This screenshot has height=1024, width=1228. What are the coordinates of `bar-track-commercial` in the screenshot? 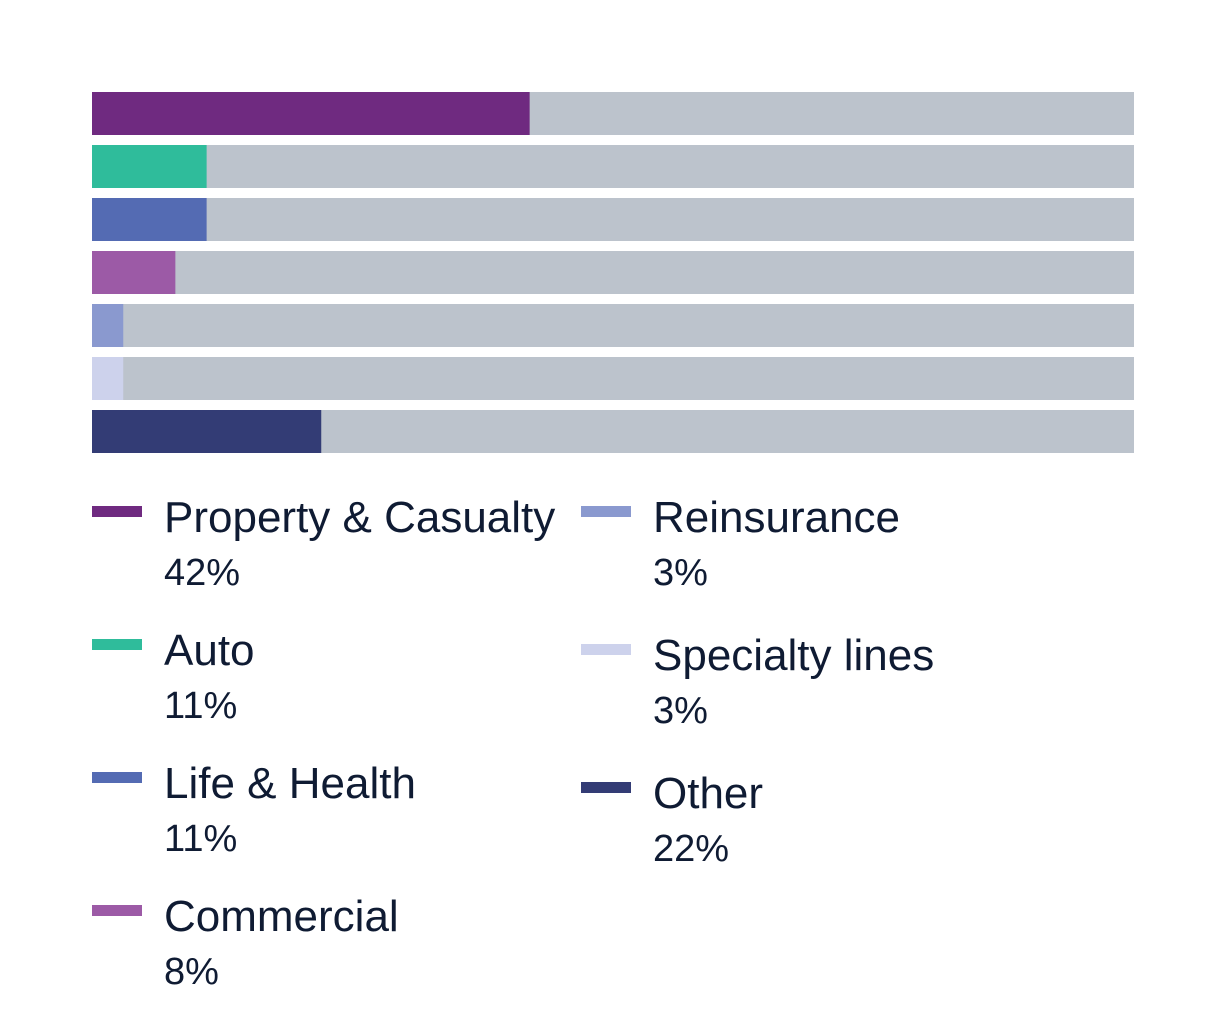 It's located at (613, 272).